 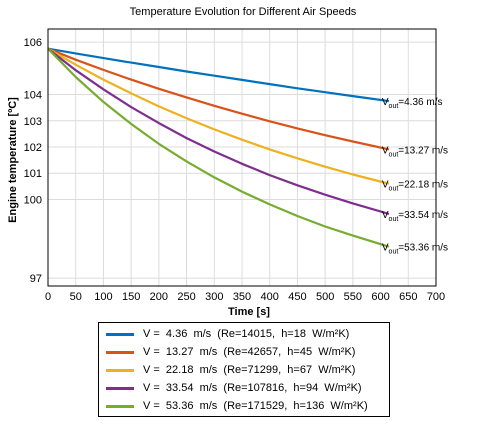 I want to click on y-tick-label: 100, so click(x=33, y=200).